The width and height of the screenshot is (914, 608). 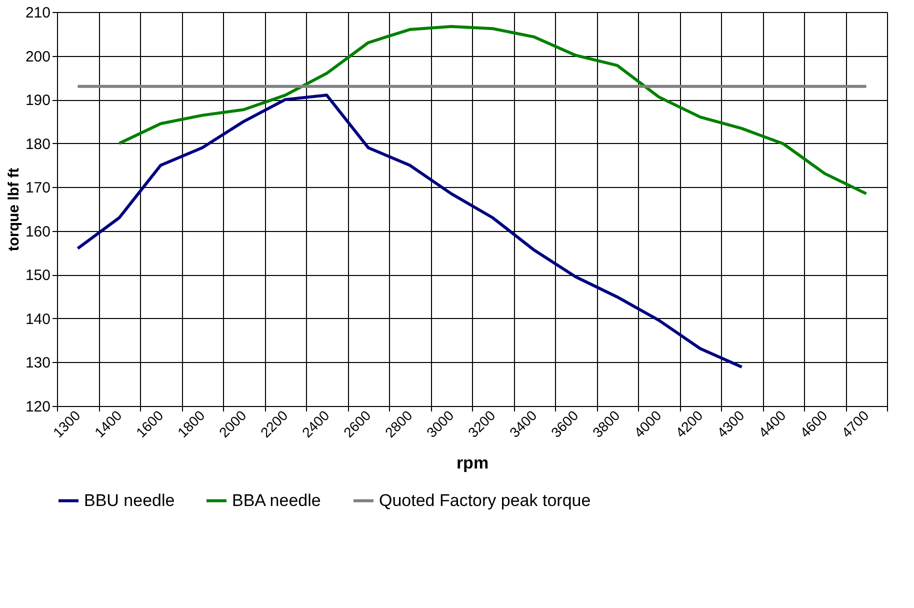 I want to click on y-tick-label: 200, so click(x=37, y=57).